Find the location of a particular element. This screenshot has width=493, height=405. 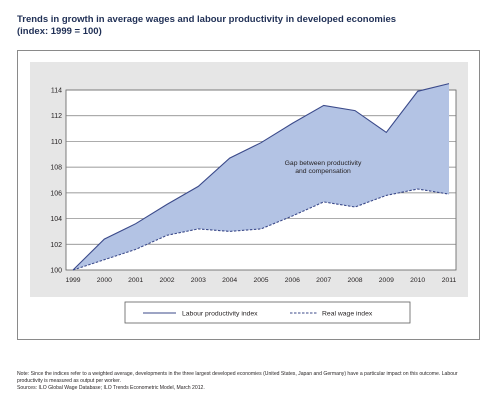

x-tick-label: 2001 is located at coordinates (135, 280).